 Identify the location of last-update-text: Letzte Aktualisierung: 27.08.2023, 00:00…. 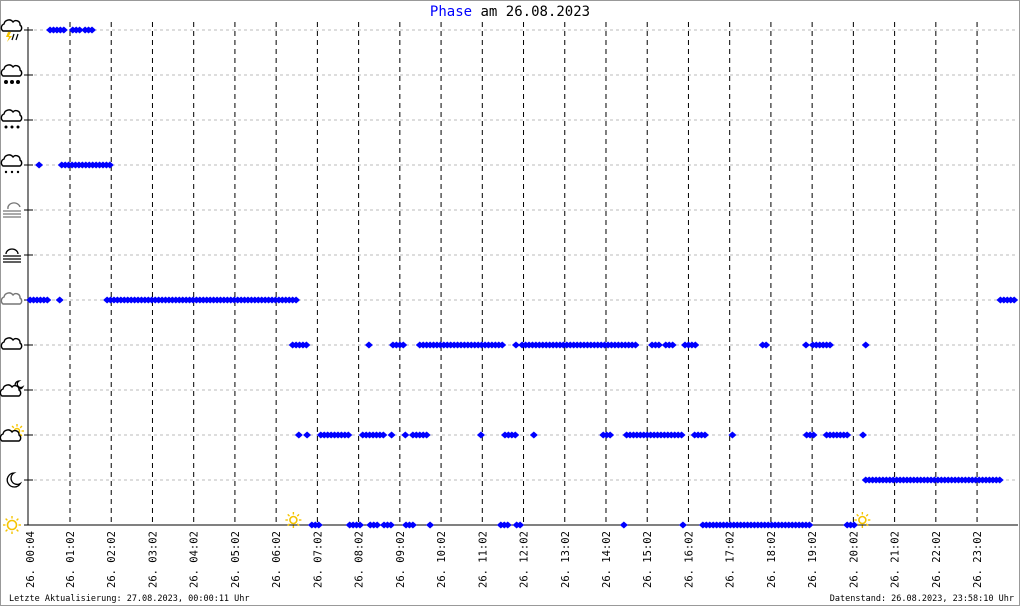
(129, 599).